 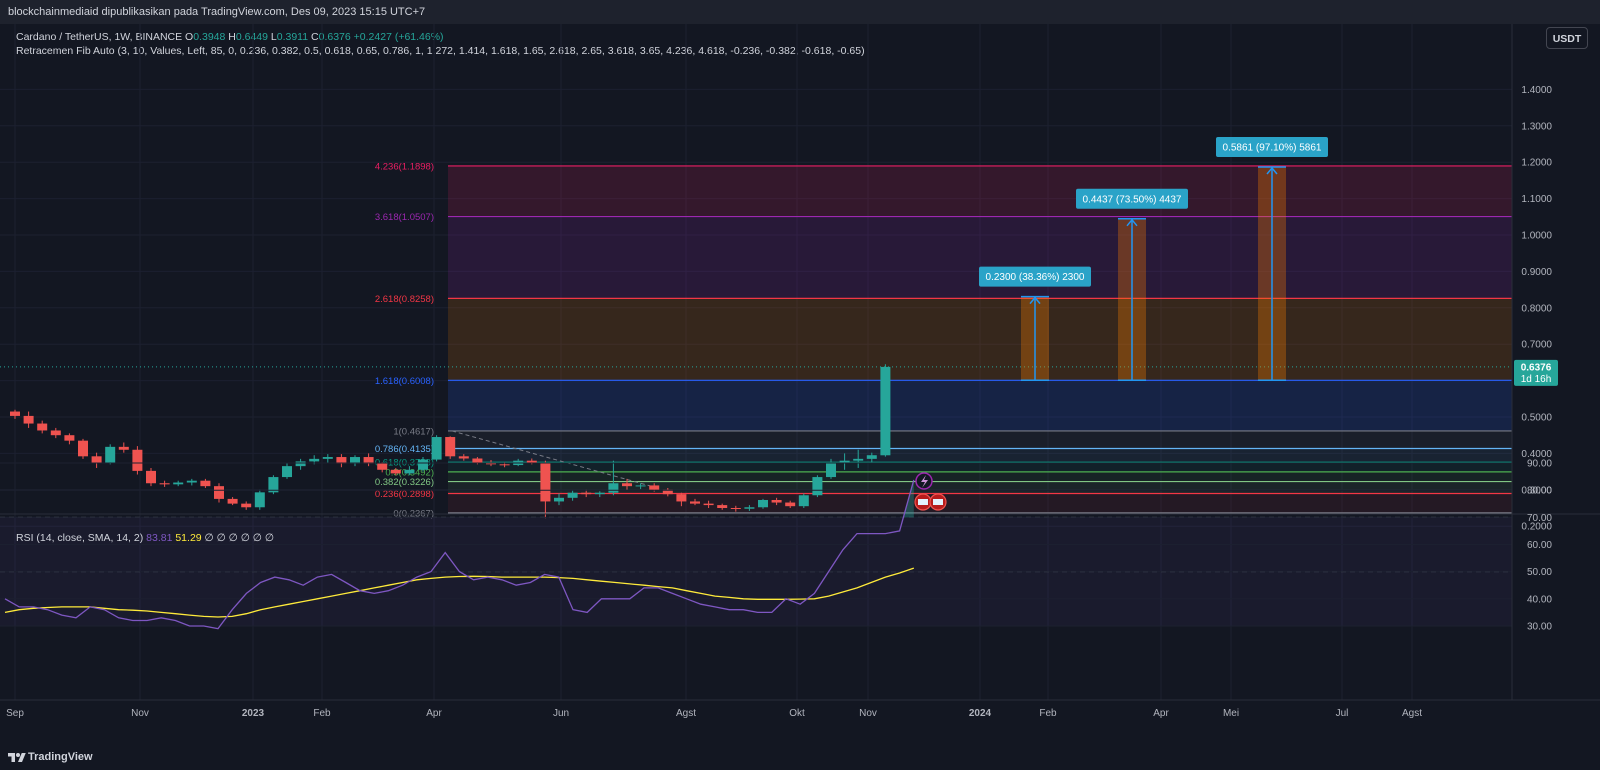 What do you see at coordinates (797, 713) in the screenshot?
I see `time-tick-label: Okt` at bounding box center [797, 713].